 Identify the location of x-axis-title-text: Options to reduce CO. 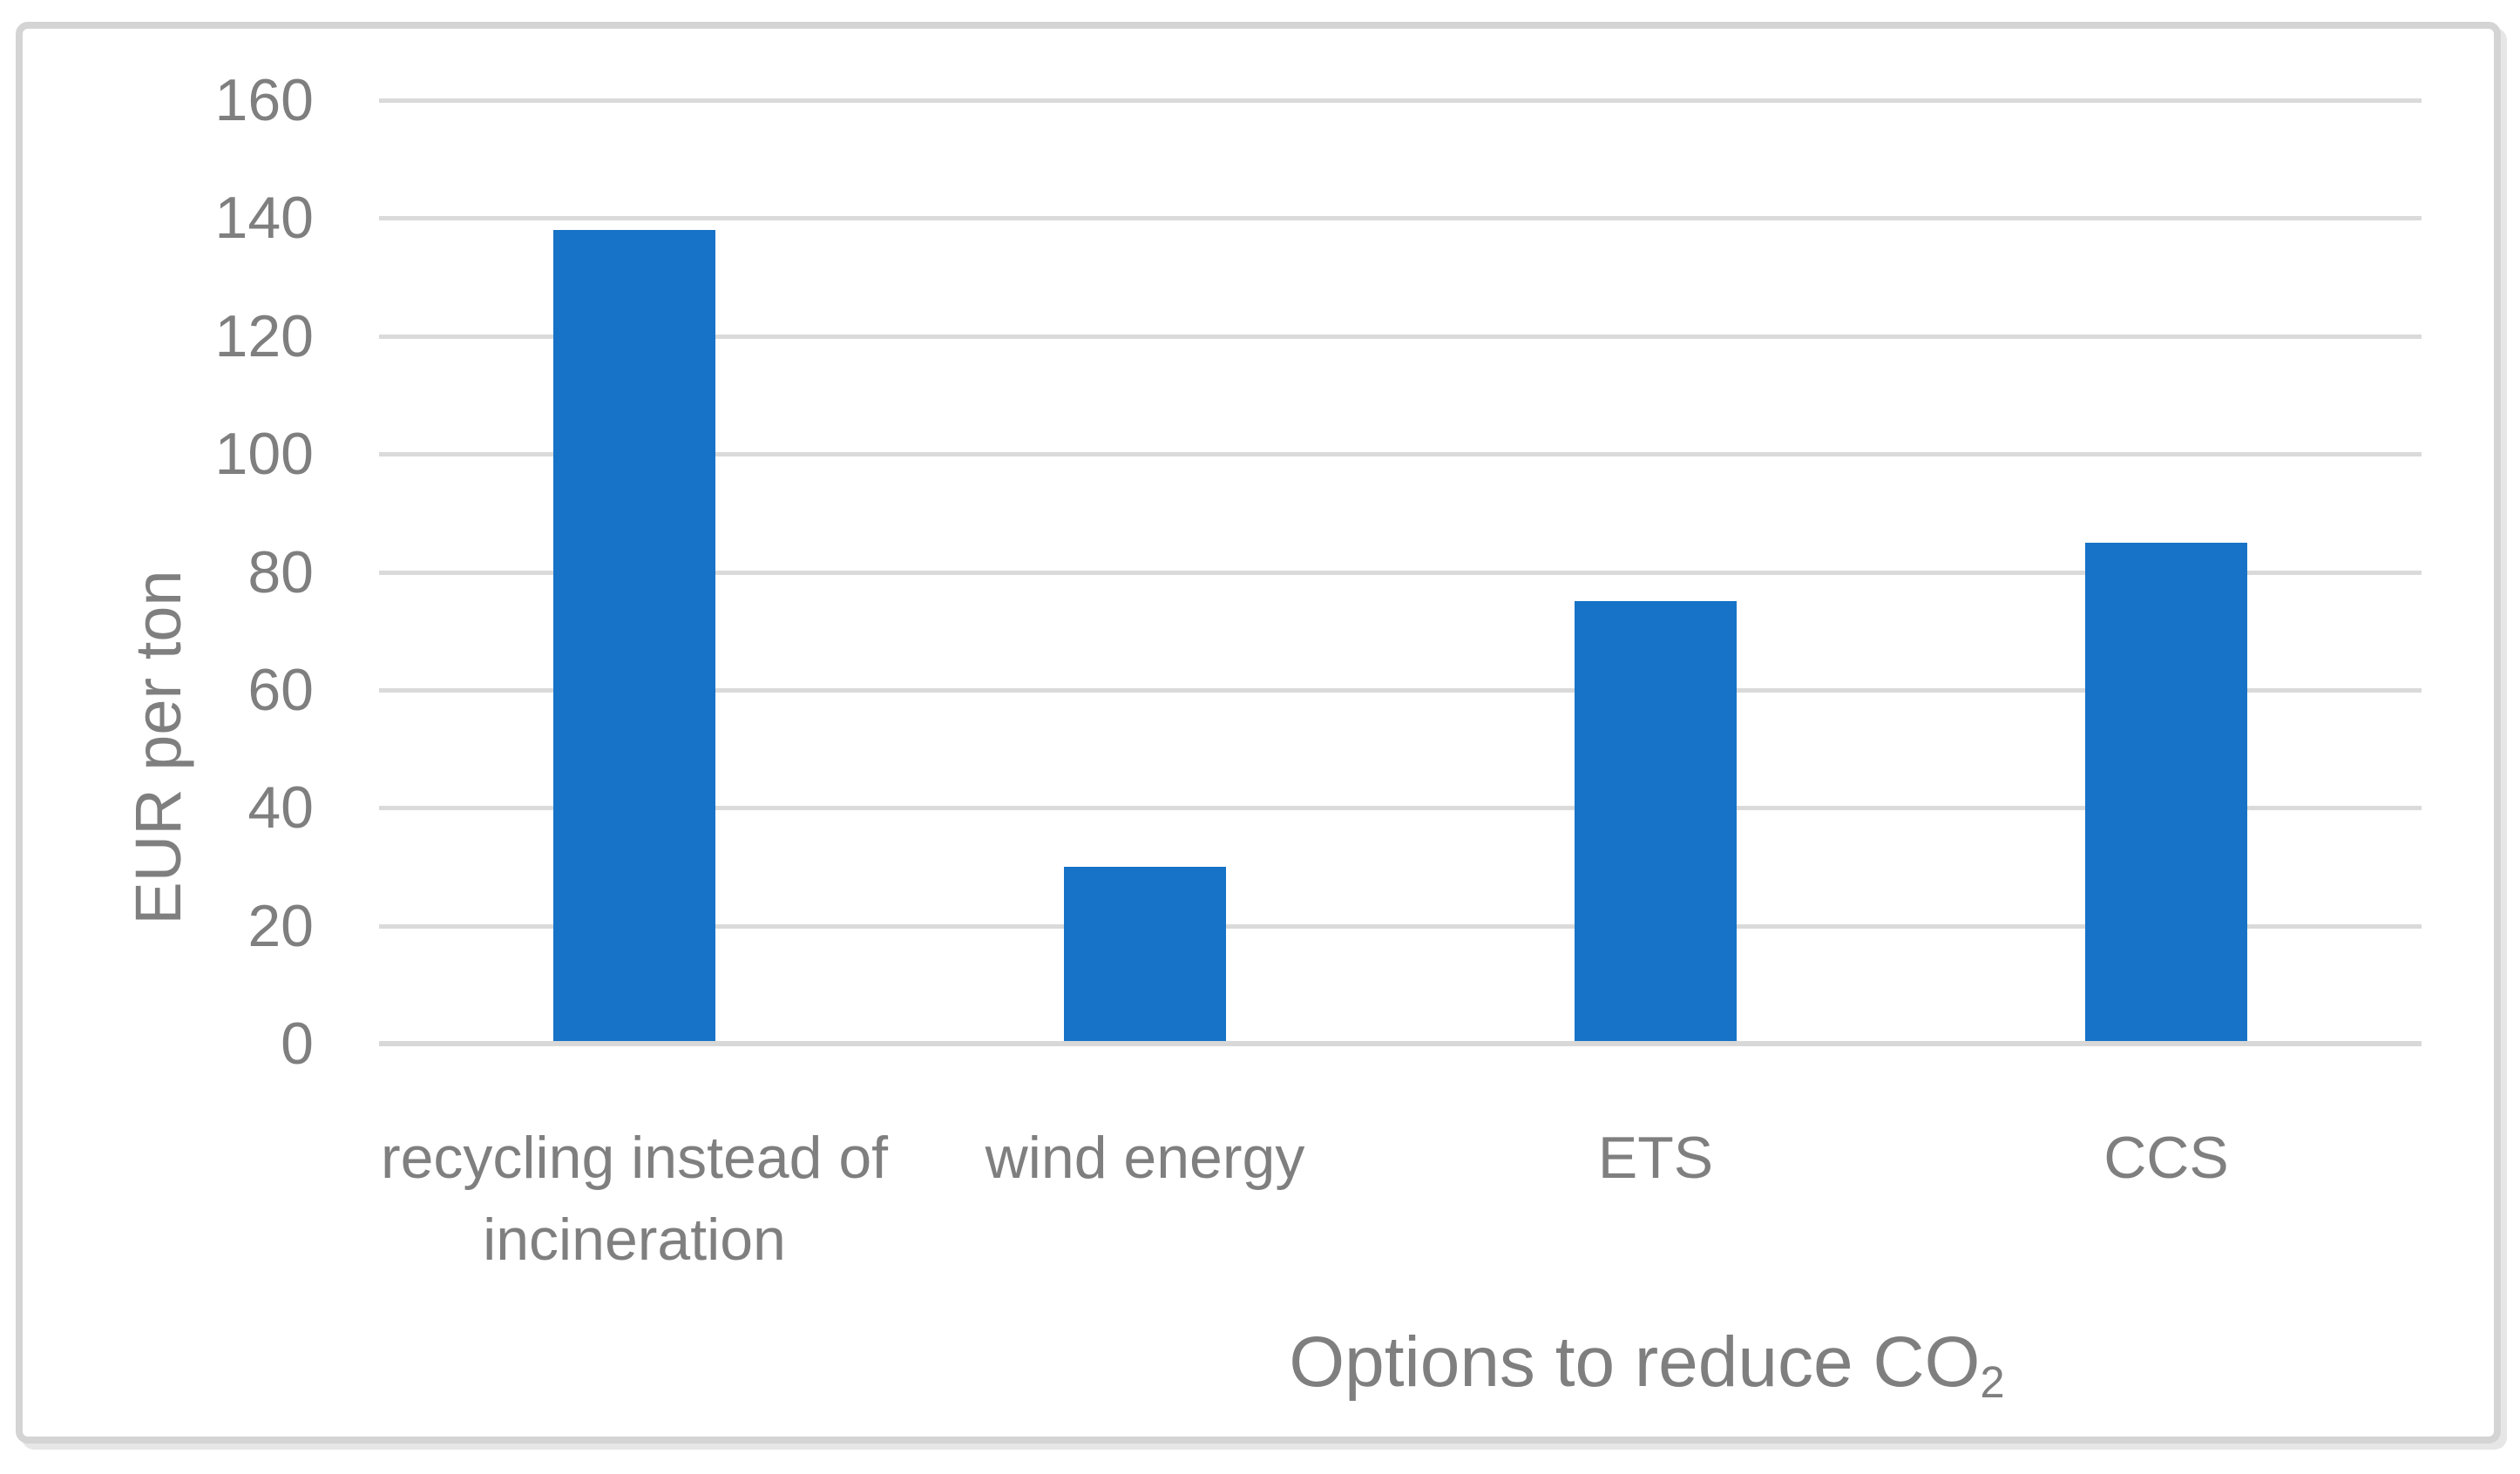
(1635, 1362).